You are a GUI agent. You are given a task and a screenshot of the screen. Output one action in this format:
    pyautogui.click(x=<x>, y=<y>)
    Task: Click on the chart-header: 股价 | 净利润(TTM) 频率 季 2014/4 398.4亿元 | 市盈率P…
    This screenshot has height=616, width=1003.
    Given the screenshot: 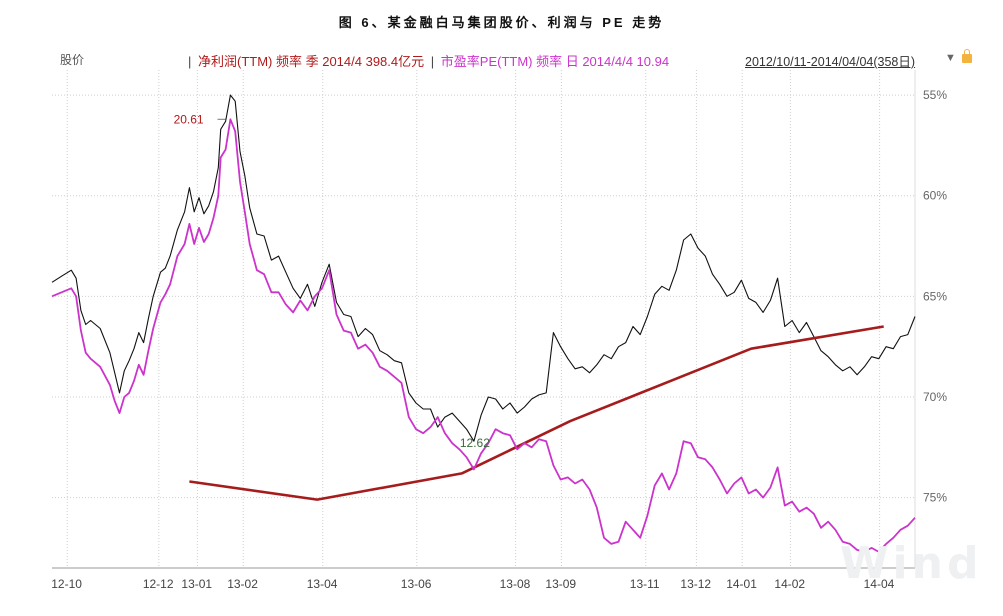 What is the action you would take?
    pyautogui.click(x=501, y=59)
    